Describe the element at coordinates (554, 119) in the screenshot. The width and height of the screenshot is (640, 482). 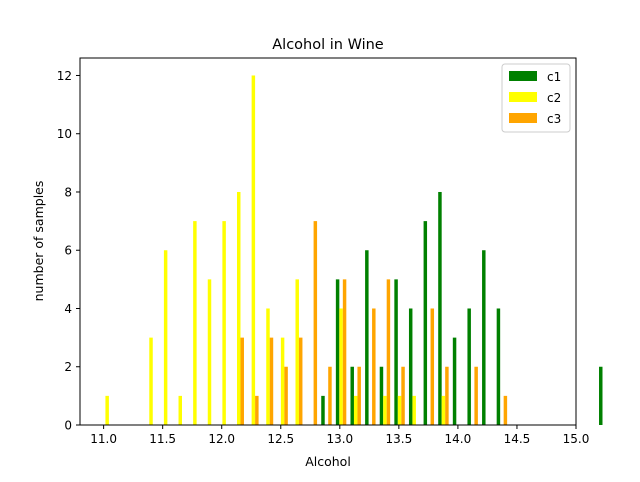
I see `legend-label-c3: c3` at that location.